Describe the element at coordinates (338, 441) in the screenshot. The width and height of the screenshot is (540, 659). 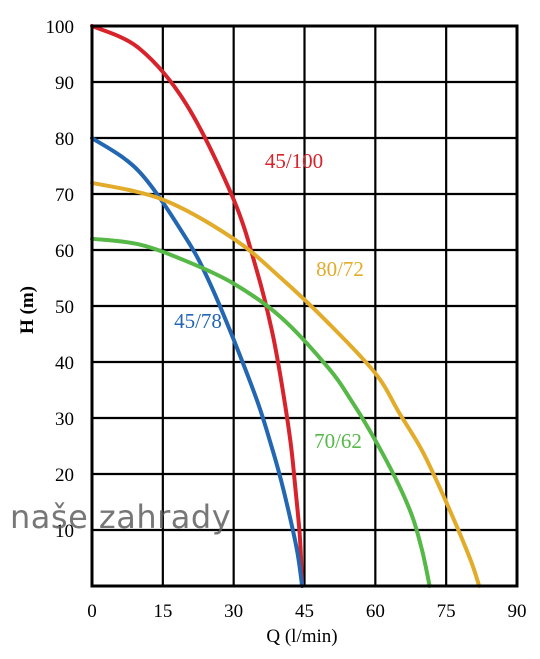
I see `series-label-70-62: 70/62` at that location.